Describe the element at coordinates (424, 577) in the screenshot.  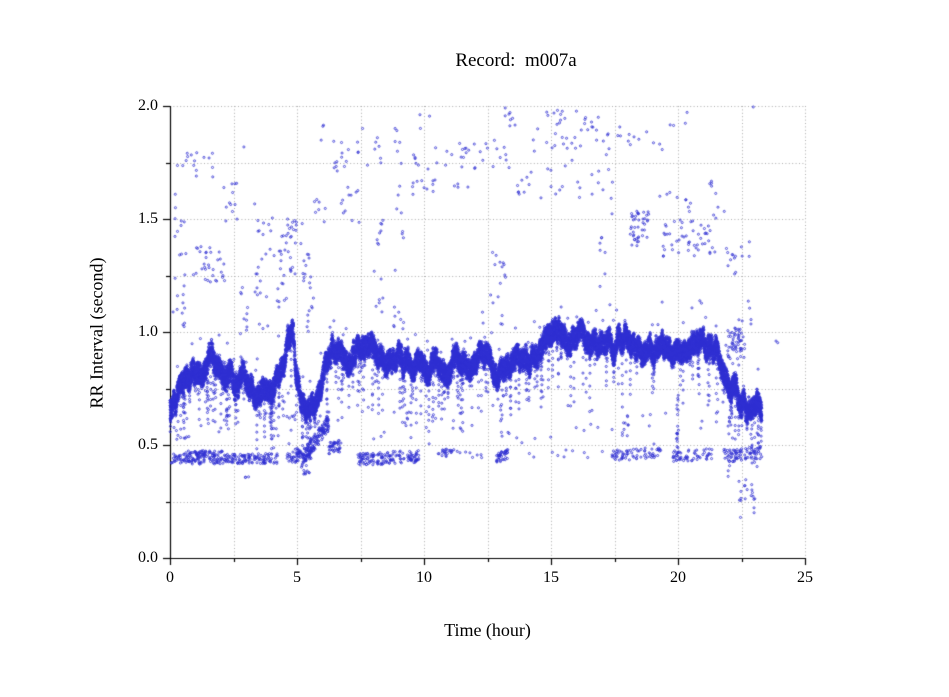
I see `x-tick-label: 10` at that location.